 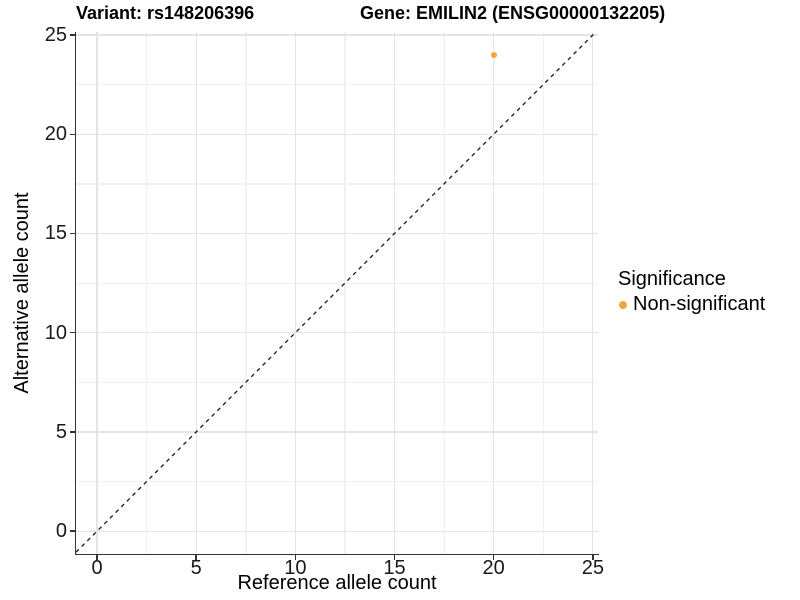 What do you see at coordinates (623, 305) in the screenshot?
I see `legend-dot-icon` at bounding box center [623, 305].